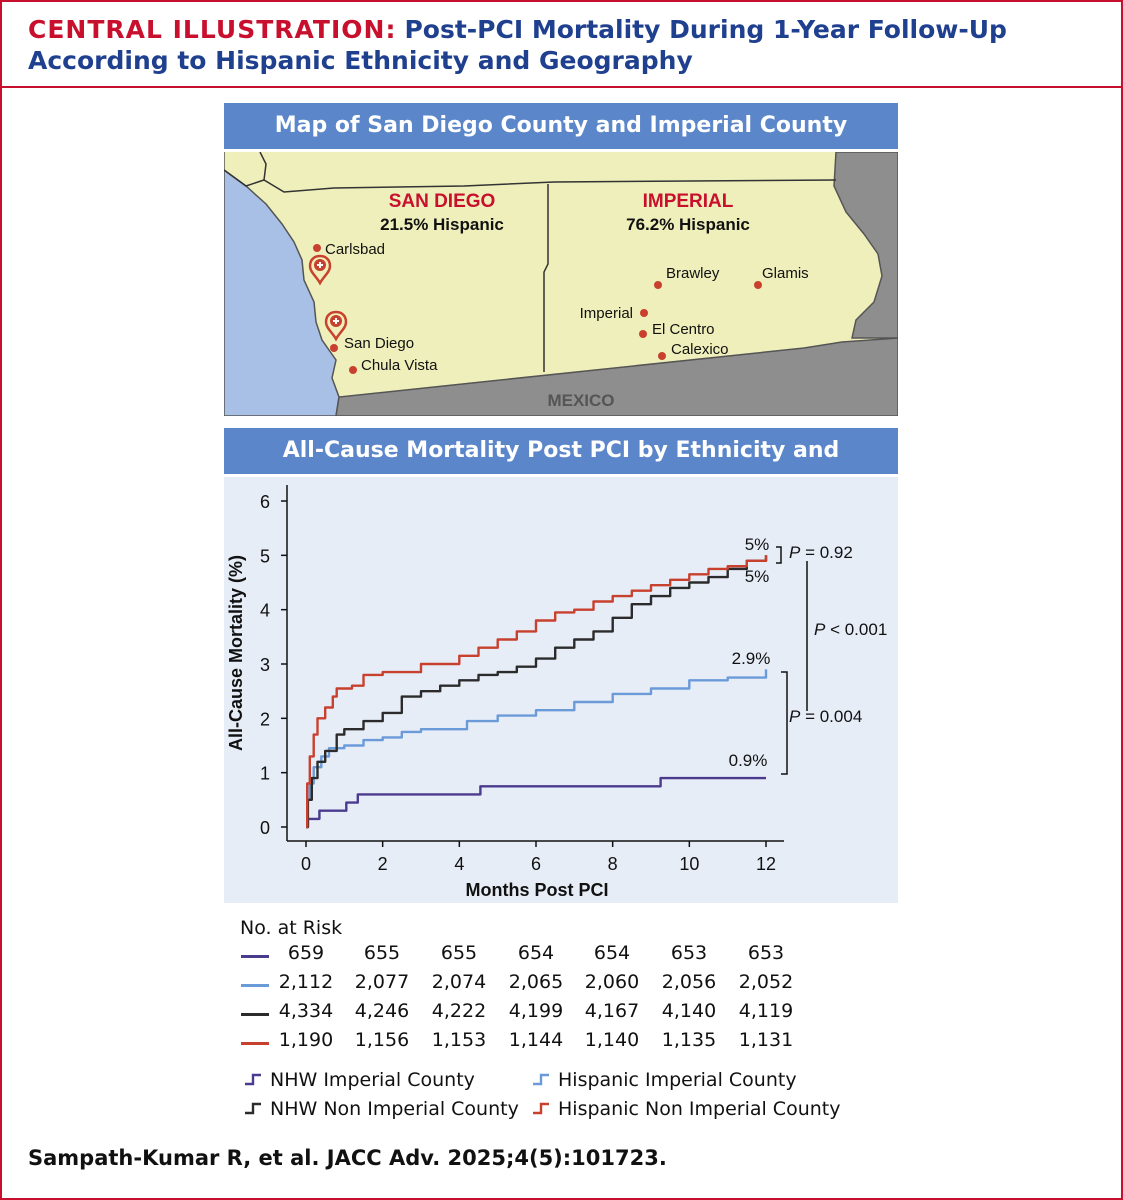  I want to click on risk-cell: 1,135, so click(689, 1040).